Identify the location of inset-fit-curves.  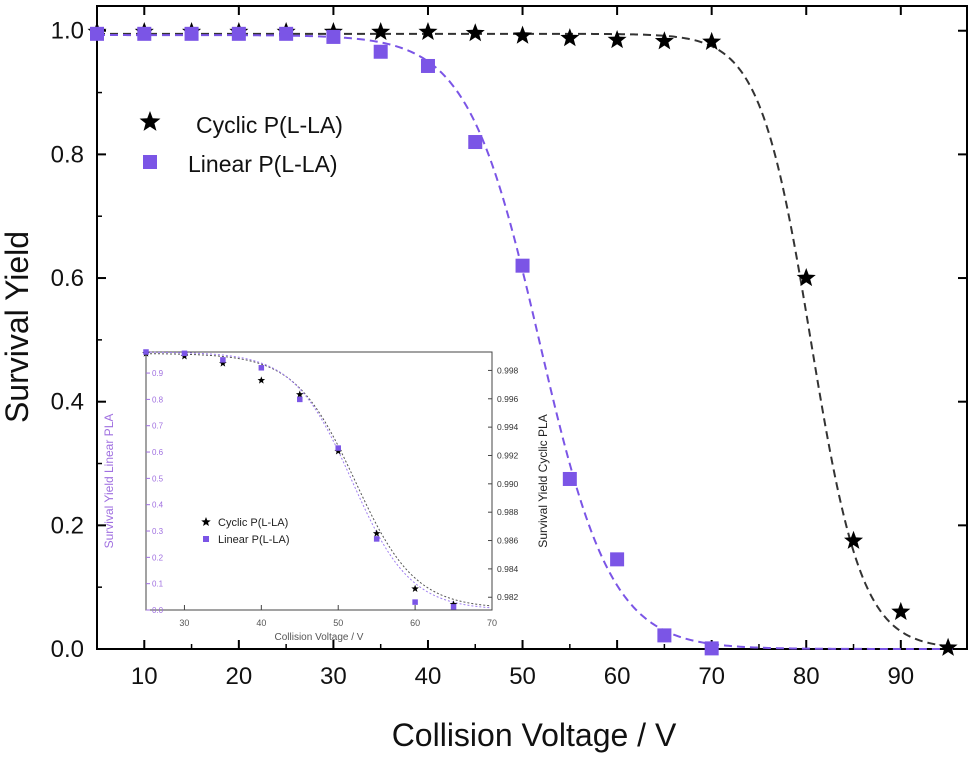
(318, 480).